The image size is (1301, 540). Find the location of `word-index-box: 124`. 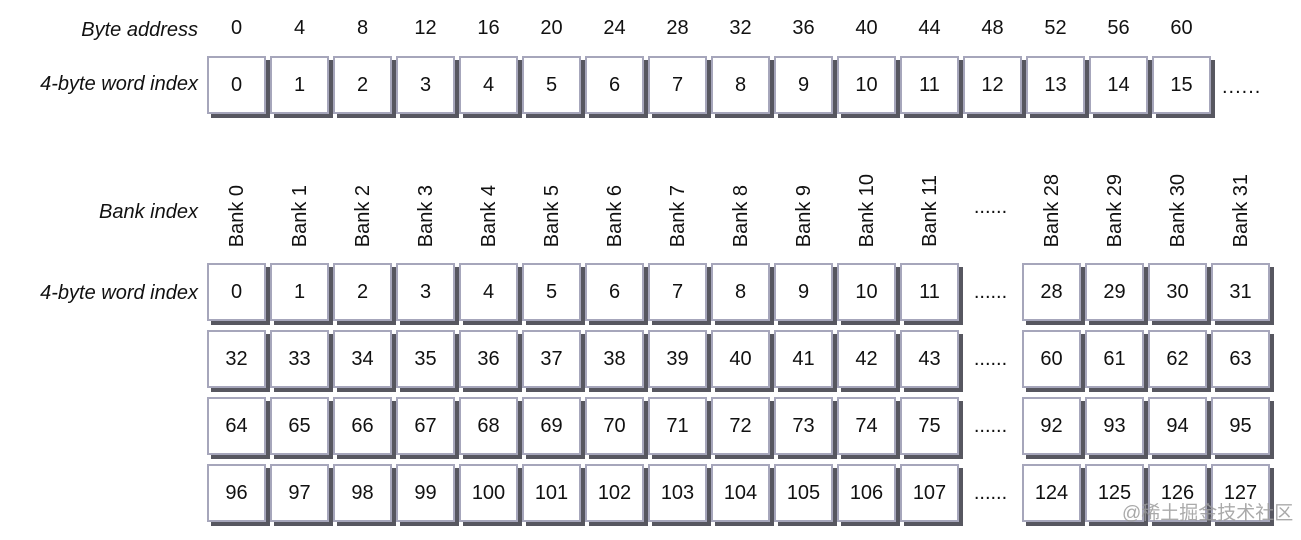

word-index-box: 124 is located at coordinates (1051, 493).